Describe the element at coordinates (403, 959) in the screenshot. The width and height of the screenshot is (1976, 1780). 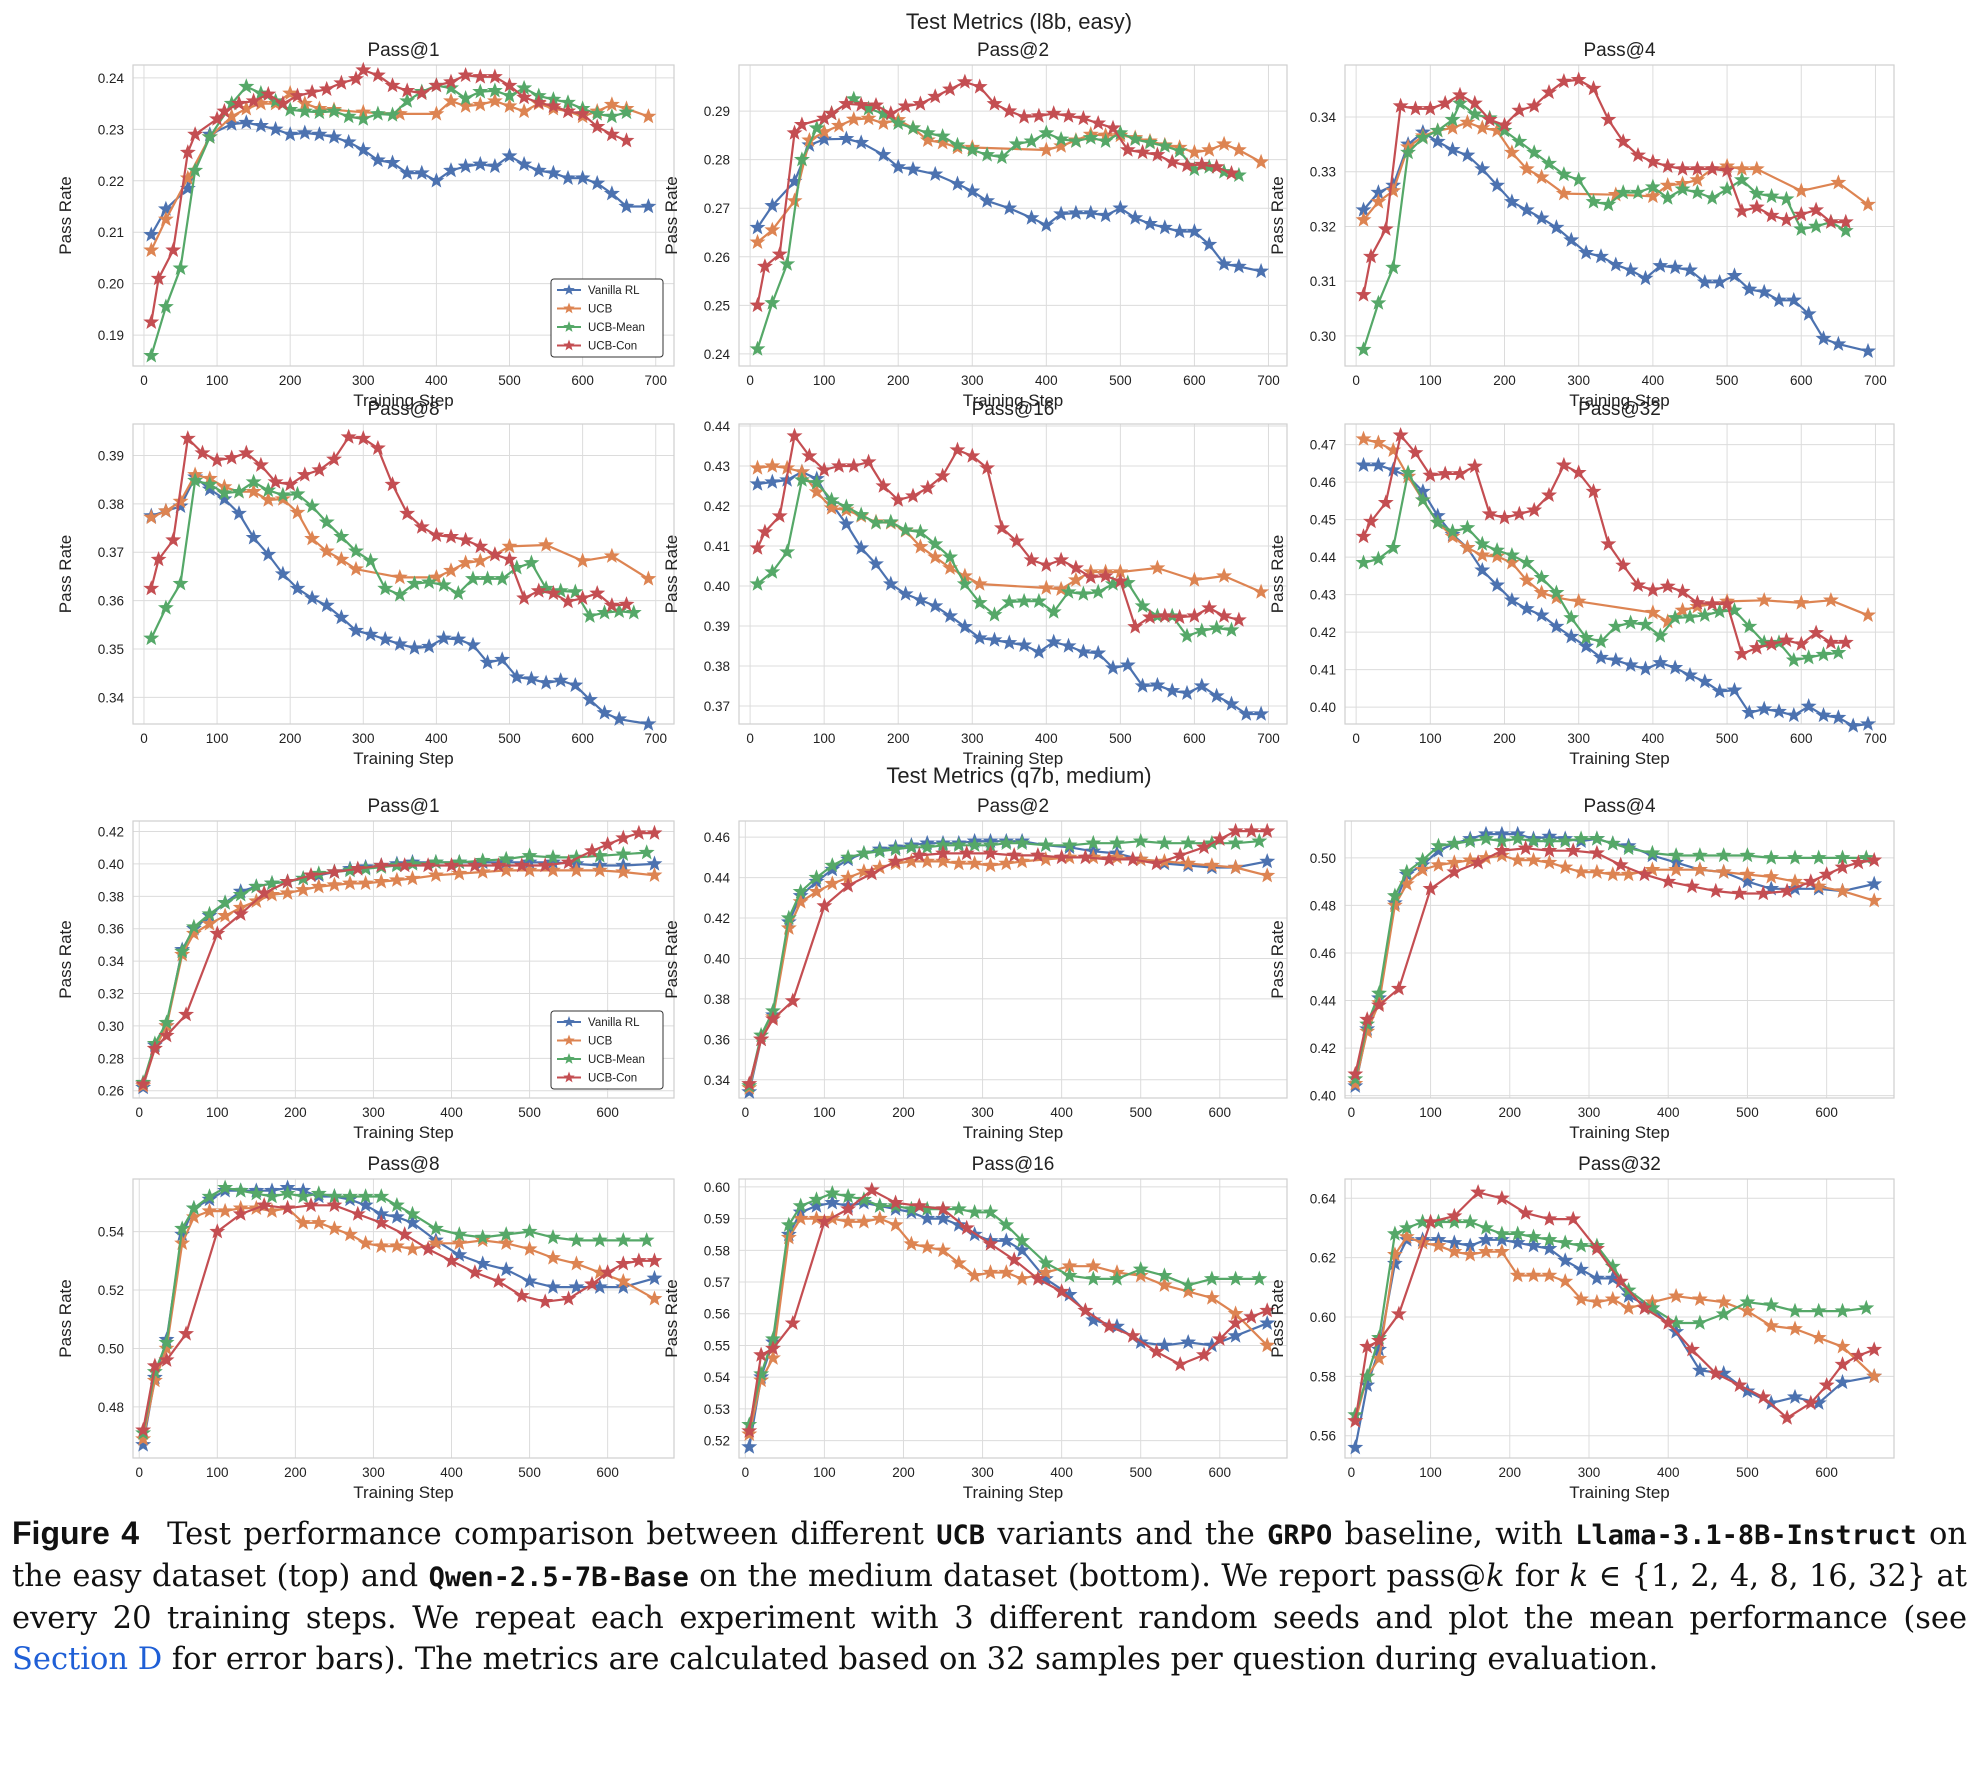
I see `plot-frame` at that location.